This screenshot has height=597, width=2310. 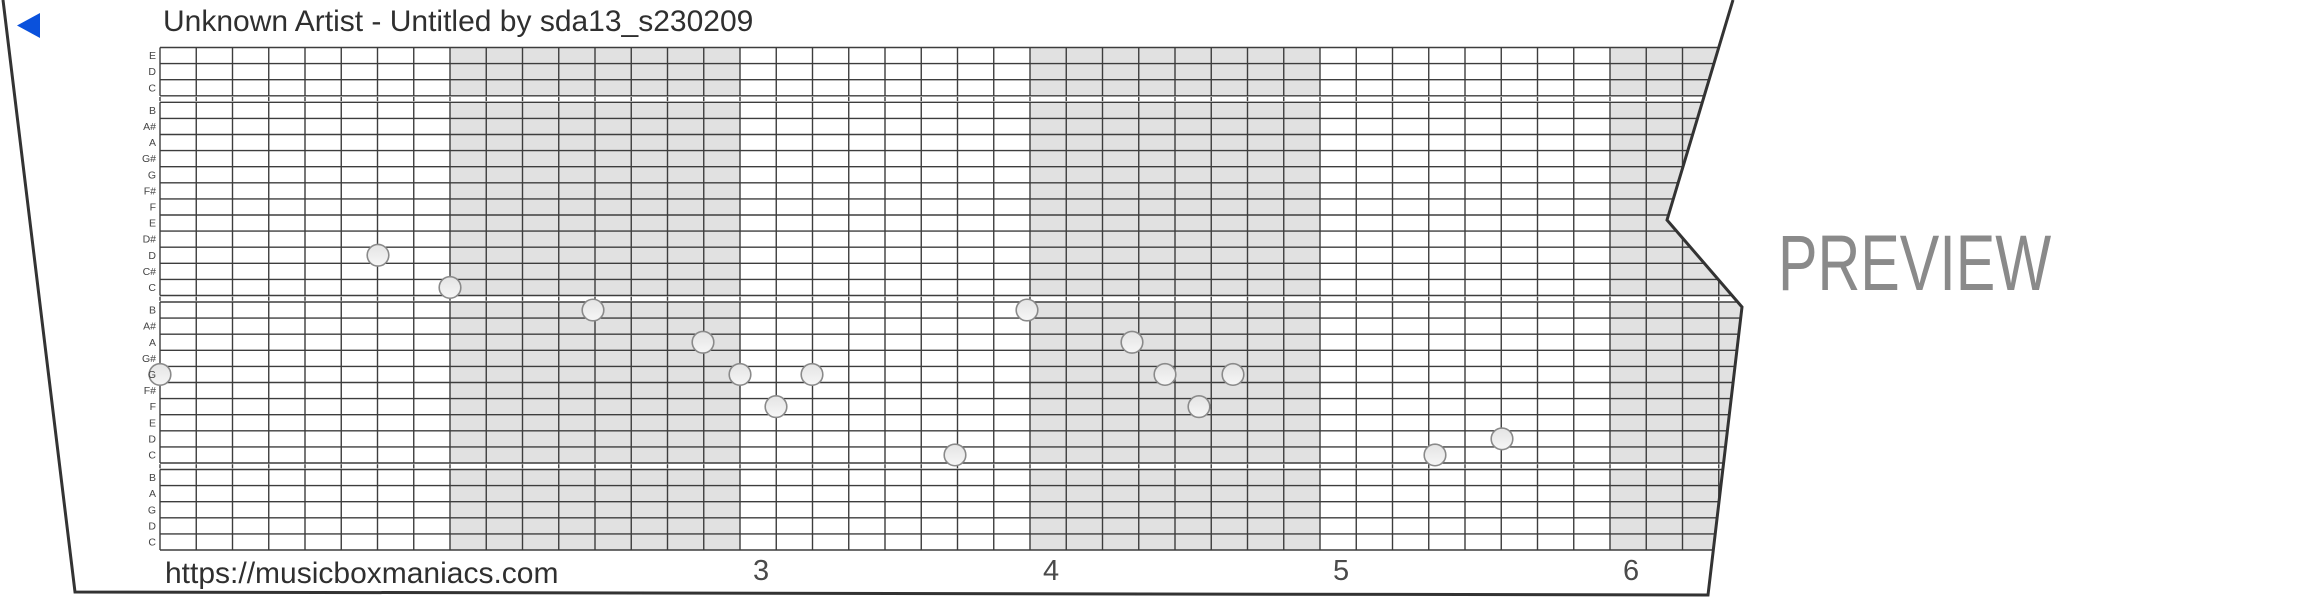 What do you see at coordinates (28, 25) in the screenshot?
I see `play-button` at bounding box center [28, 25].